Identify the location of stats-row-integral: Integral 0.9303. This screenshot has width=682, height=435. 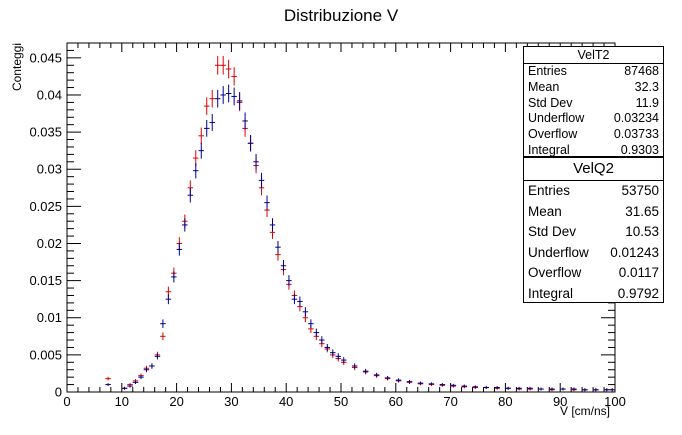
(593, 151).